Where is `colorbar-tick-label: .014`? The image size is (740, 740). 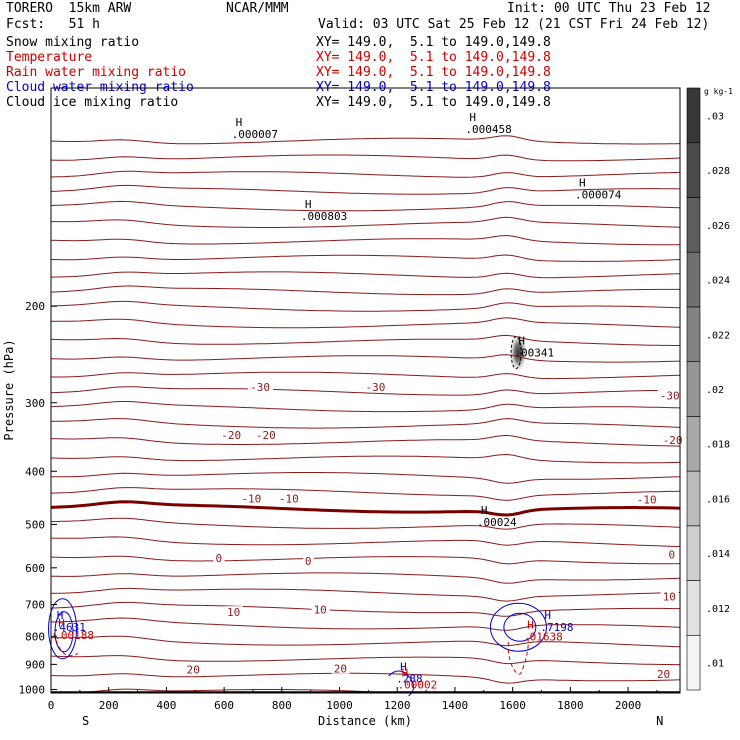
colorbar-tick-label: .014 is located at coordinates (718, 554).